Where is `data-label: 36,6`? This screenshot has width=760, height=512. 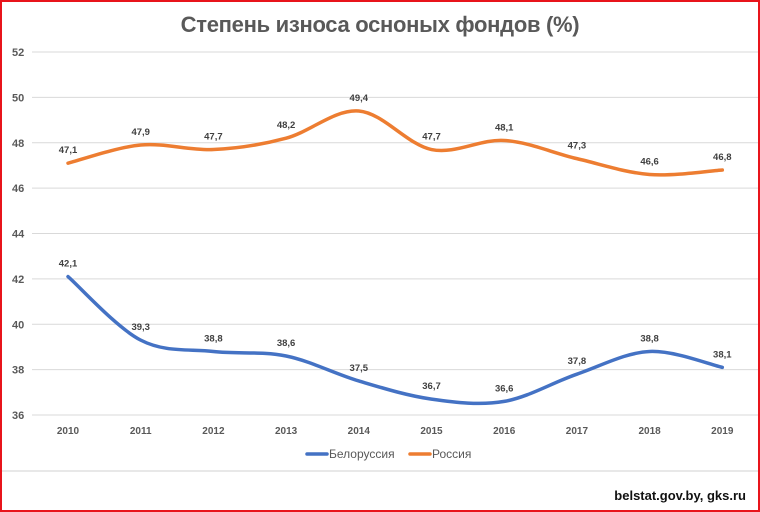
data-label: 36,6 is located at coordinates (504, 388).